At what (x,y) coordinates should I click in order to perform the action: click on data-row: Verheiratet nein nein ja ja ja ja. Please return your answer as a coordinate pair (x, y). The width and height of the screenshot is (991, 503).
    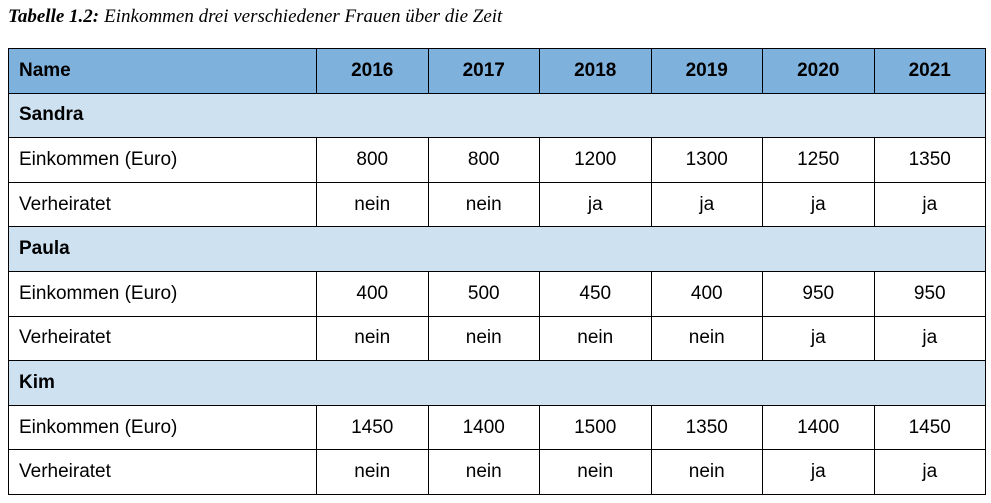
    Looking at the image, I should click on (497, 204).